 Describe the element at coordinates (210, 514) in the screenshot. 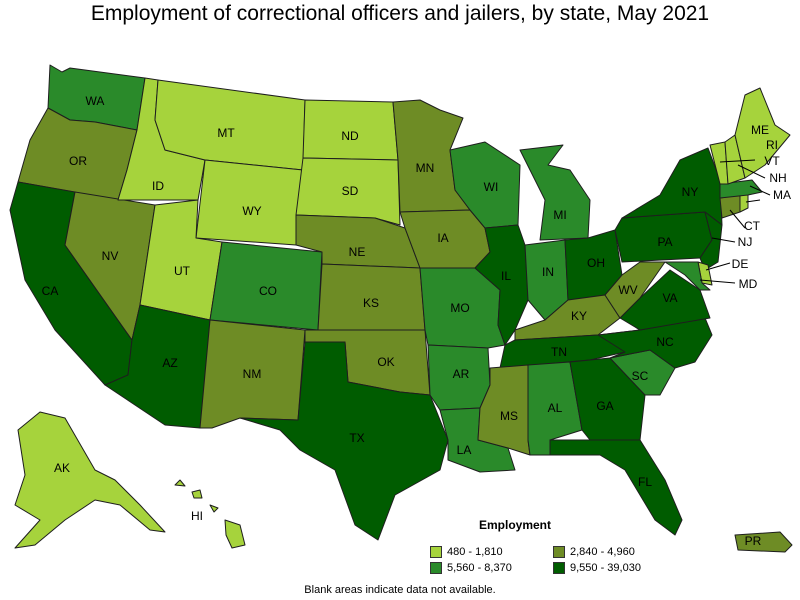

I see `state-HI` at that location.